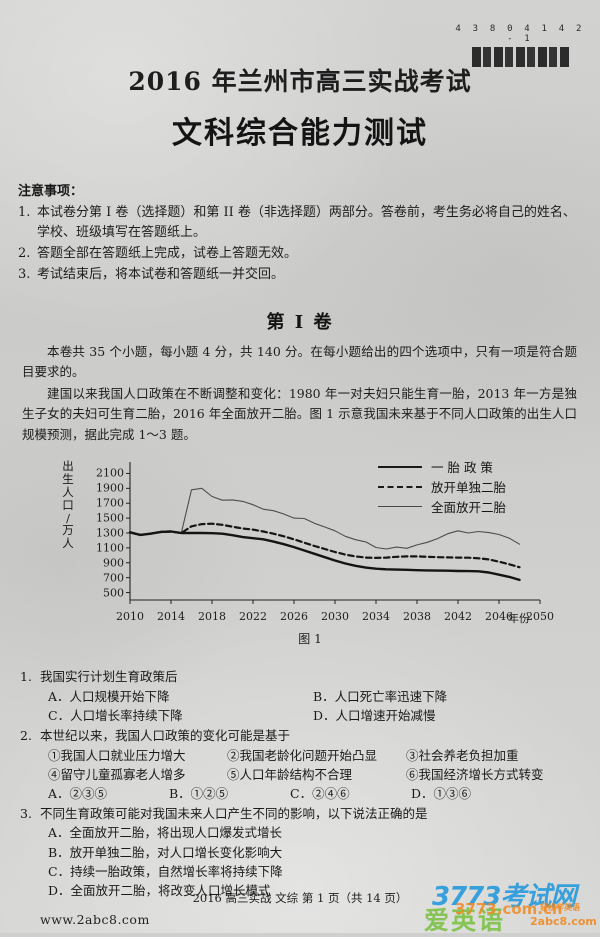 The height and width of the screenshot is (937, 600). I want to click on barcode-bars, so click(520, 57).